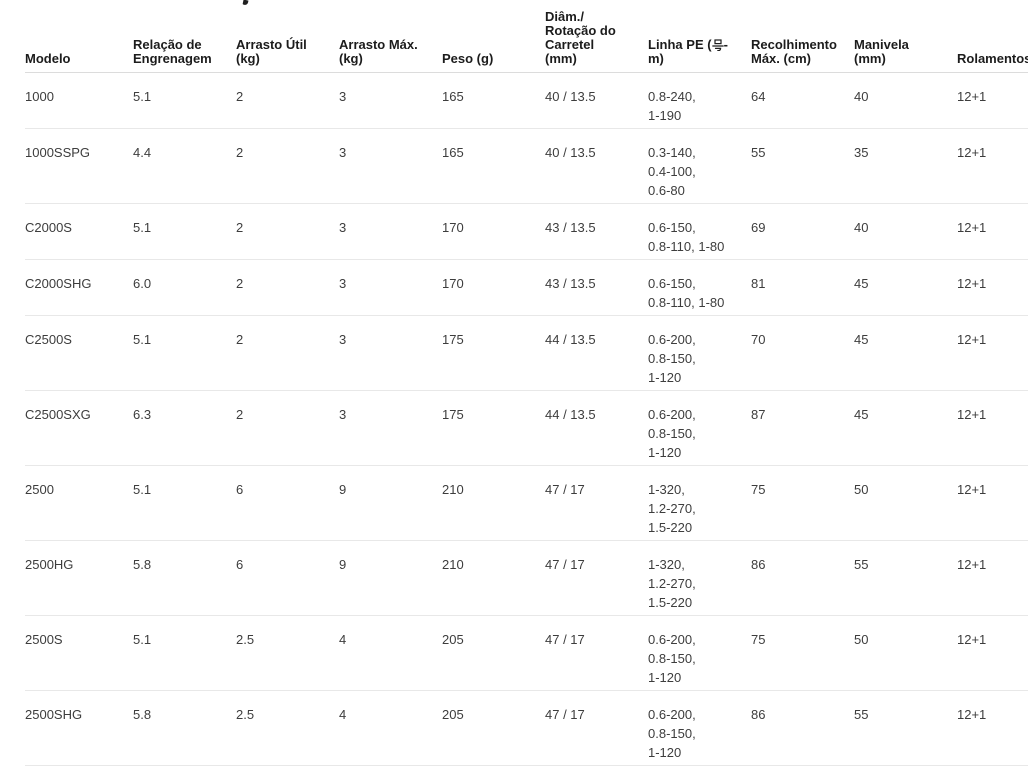  What do you see at coordinates (672, 96) in the screenshot?
I see `cell-line: 0.8-240,` at bounding box center [672, 96].